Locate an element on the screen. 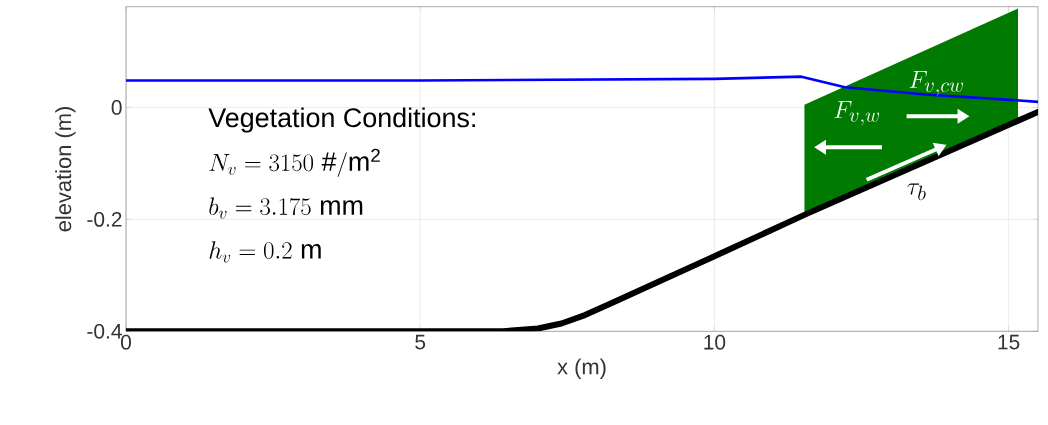  annotation: $h_v = 0.2\ \mathrm{m}$ is located at coordinates (265, 252).